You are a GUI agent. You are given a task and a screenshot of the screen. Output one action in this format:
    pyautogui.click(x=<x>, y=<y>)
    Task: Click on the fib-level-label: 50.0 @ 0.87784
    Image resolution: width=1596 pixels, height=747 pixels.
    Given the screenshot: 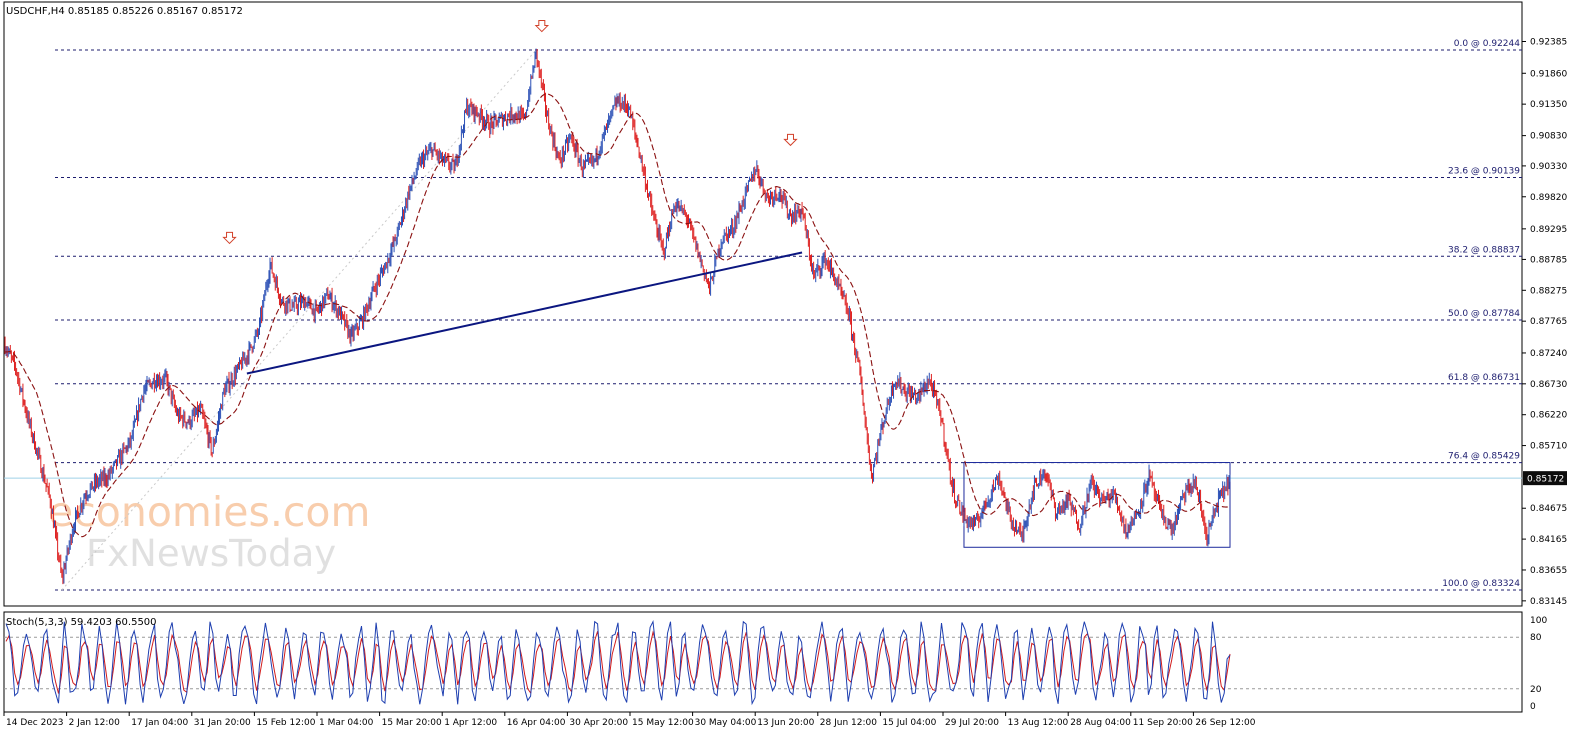 What is the action you would take?
    pyautogui.click(x=1484, y=314)
    